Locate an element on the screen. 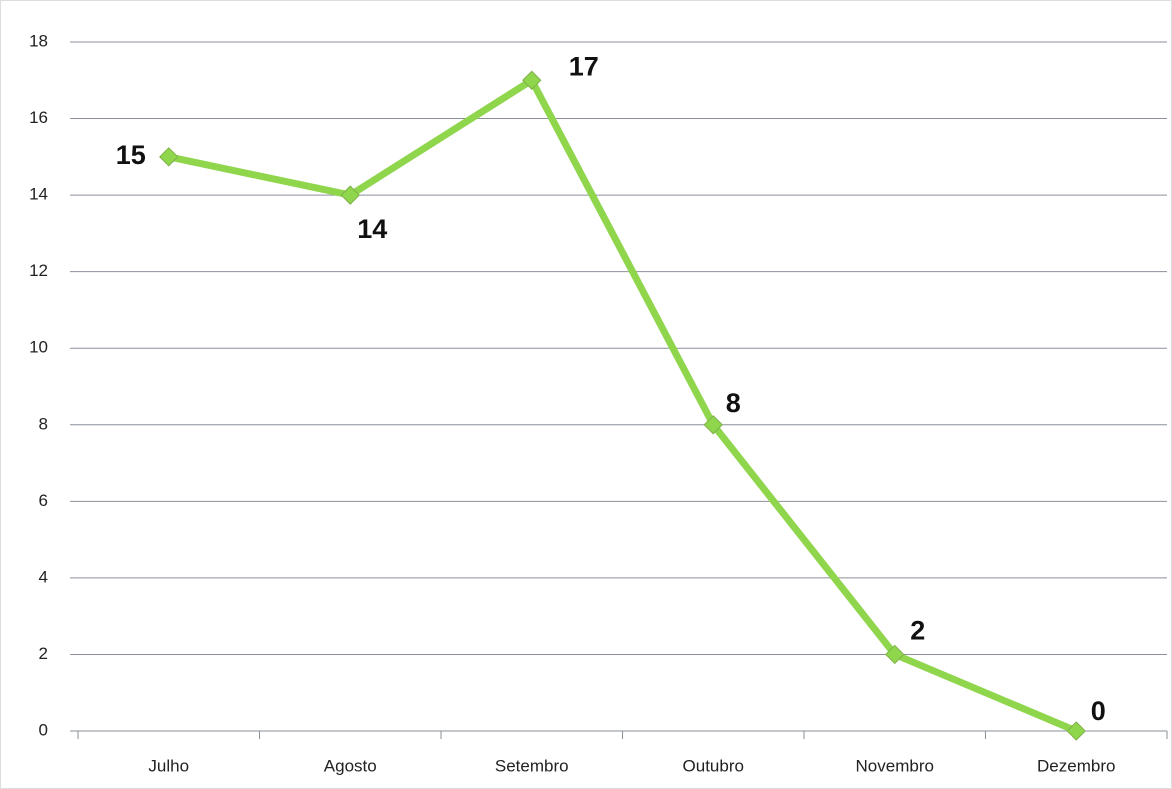 The image size is (1172, 789). x-tick-label: Novembro is located at coordinates (895, 765).